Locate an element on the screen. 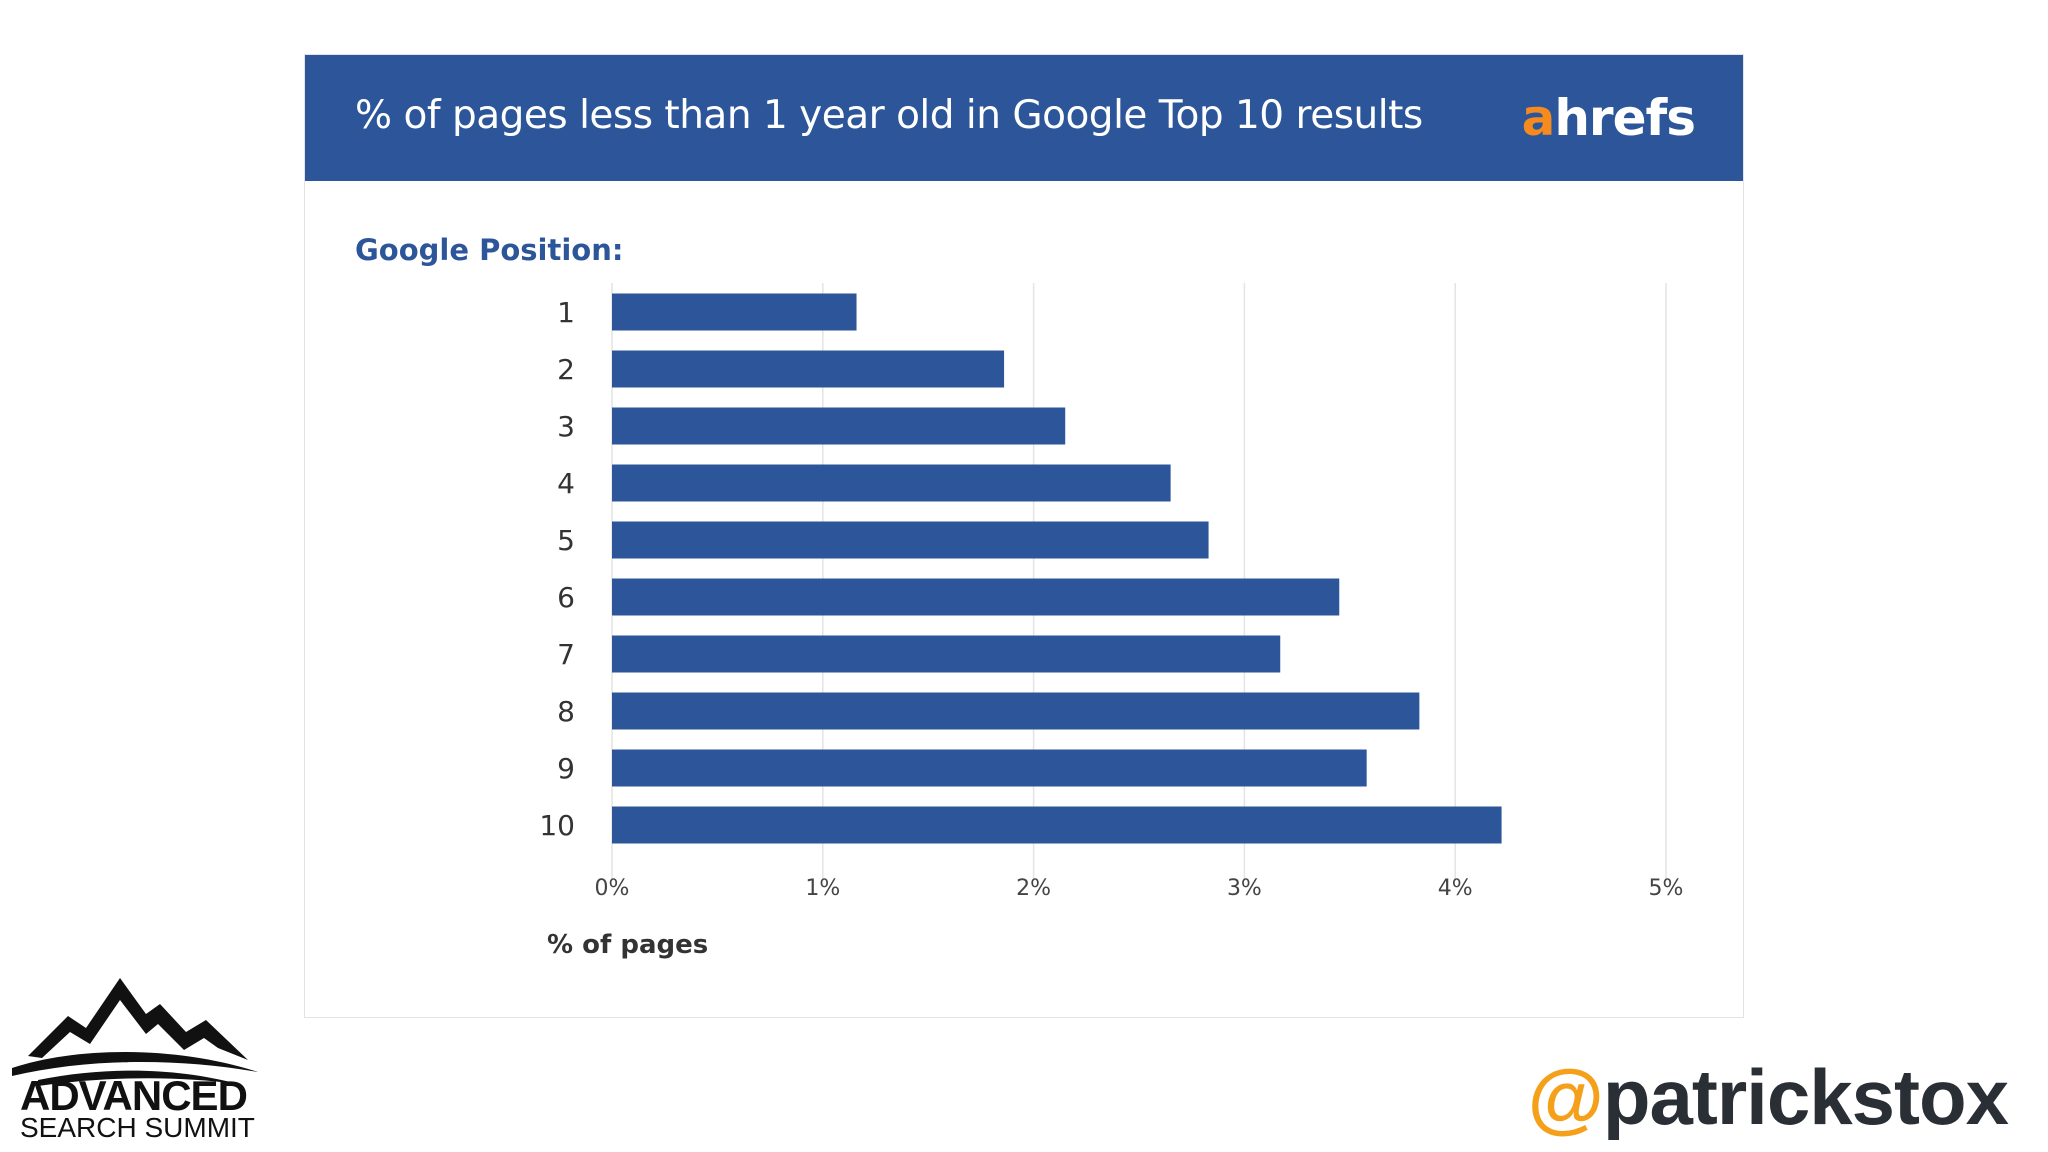 Image resolution: width=2048 pixels, height=1152 pixels. y-tick-label: 1 is located at coordinates (566, 312).